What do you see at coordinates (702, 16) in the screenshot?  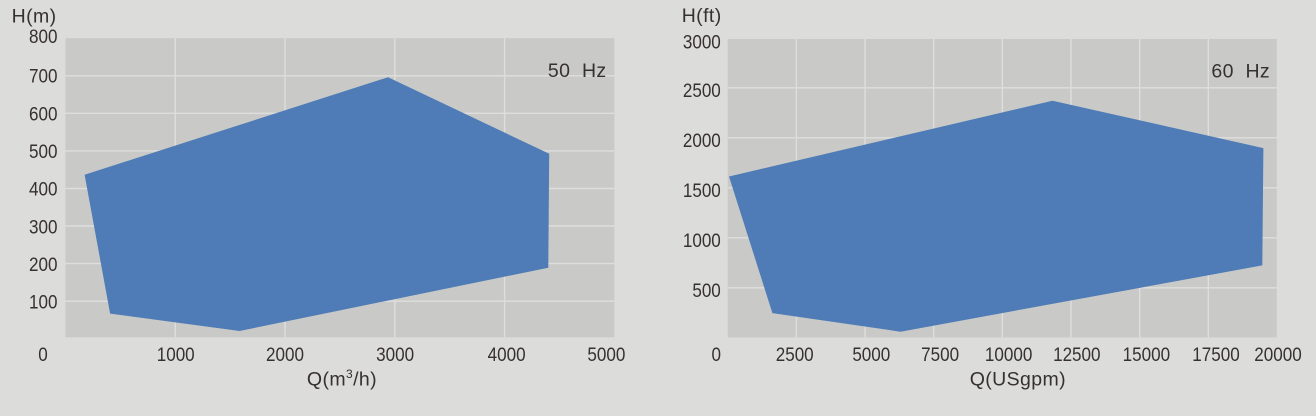 I see `svg-text: H(ft)` at bounding box center [702, 16].